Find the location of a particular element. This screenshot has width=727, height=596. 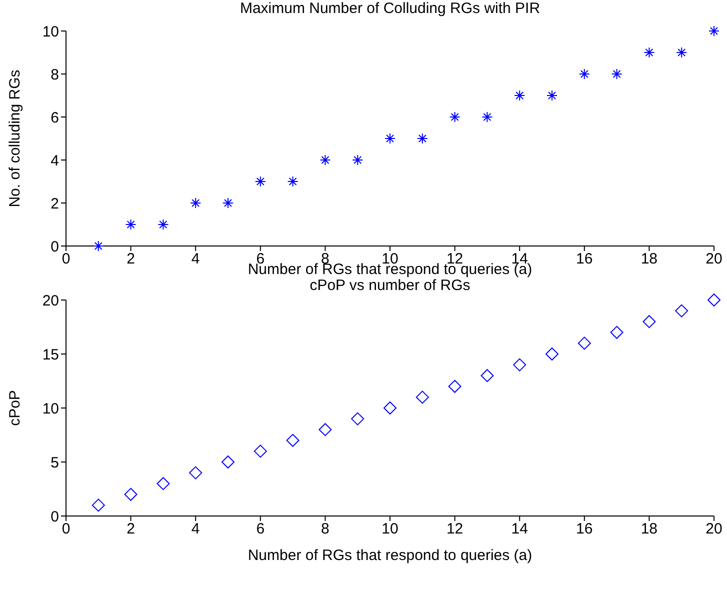

y-tick-label: 5 is located at coordinates (54, 463).